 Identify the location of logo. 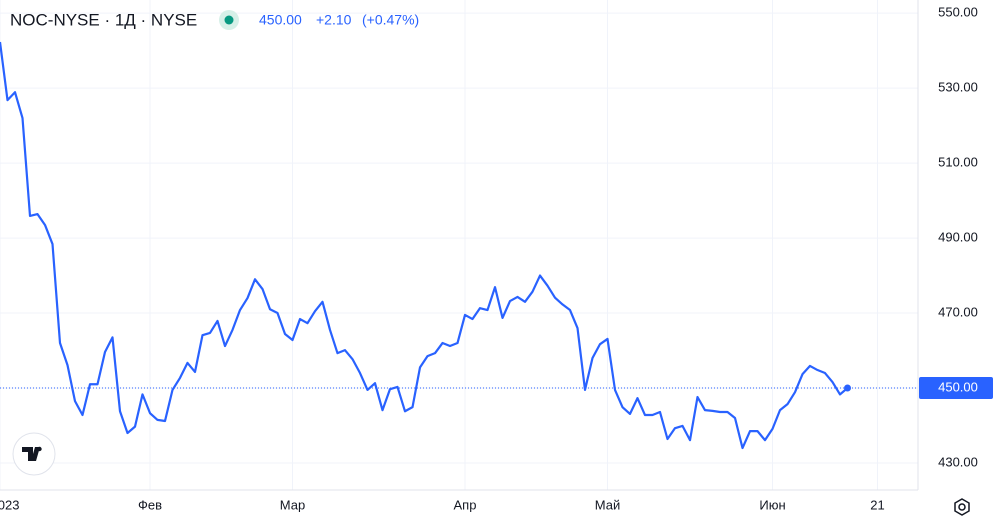
(34, 454).